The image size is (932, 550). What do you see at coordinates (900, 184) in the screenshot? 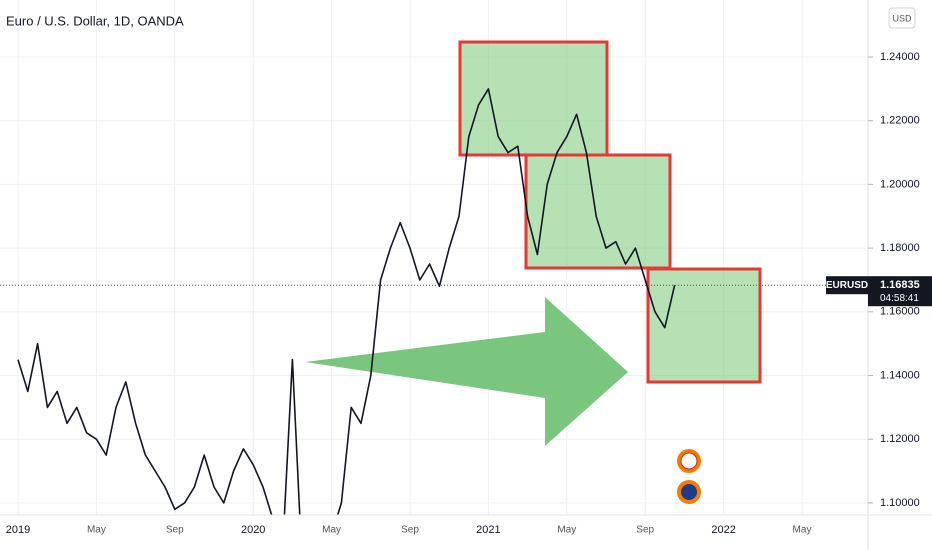
I see `y-tick-label: 1.20000` at bounding box center [900, 184].